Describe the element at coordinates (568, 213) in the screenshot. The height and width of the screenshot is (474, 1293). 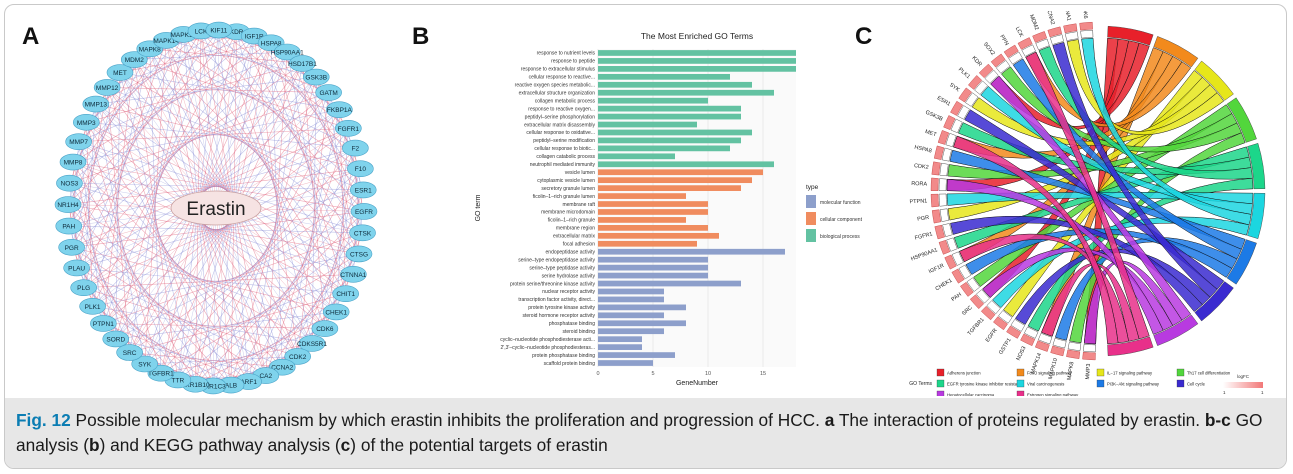
I see `go-term-label: membrane microdomain` at that location.